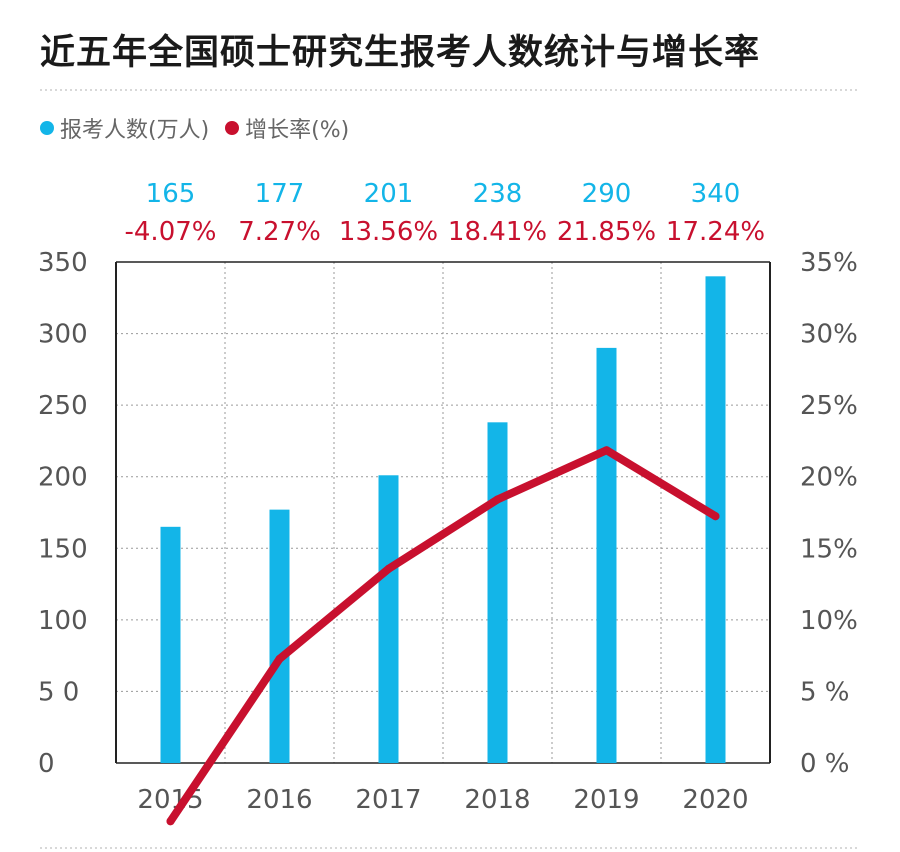 The height and width of the screenshot is (852, 900). What do you see at coordinates (63, 478) in the screenshot?
I see `y-left-tick-label: 200` at bounding box center [63, 478].